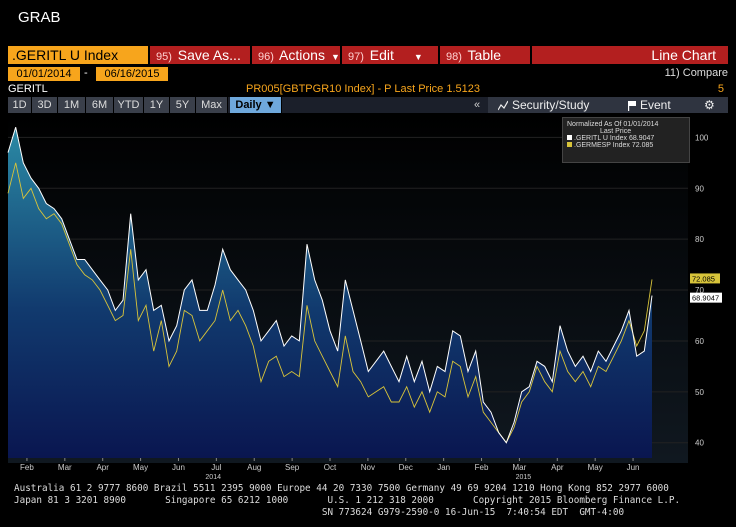 The image size is (736, 527). I want to click on y-tick-label: 70, so click(699, 290).